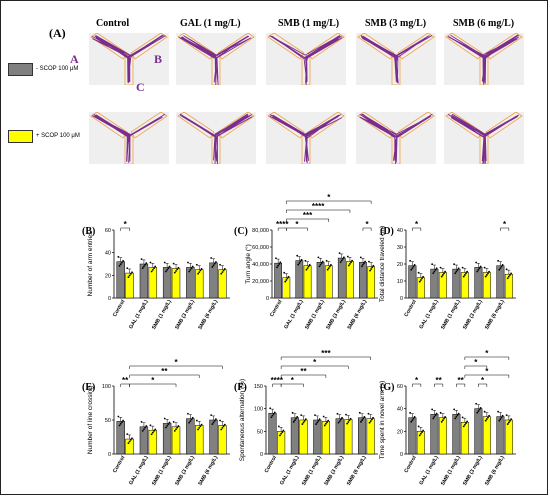  What do you see at coordinates (387, 231) in the screenshot?
I see `panel-label: (D)` at bounding box center [387, 231].